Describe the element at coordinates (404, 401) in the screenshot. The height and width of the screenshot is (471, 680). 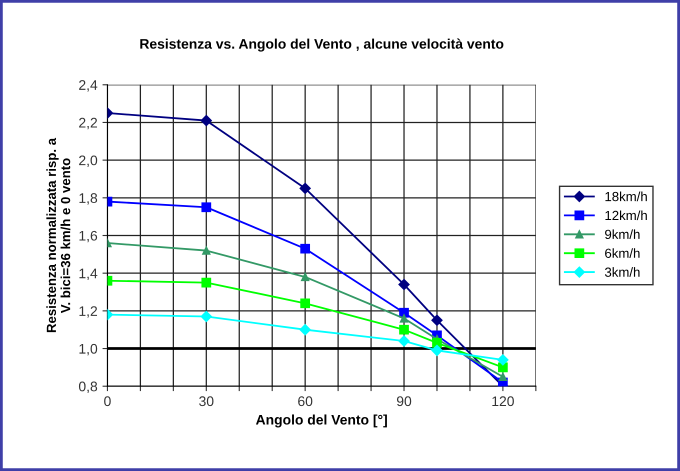
I see `x-tick-label: 90` at that location.